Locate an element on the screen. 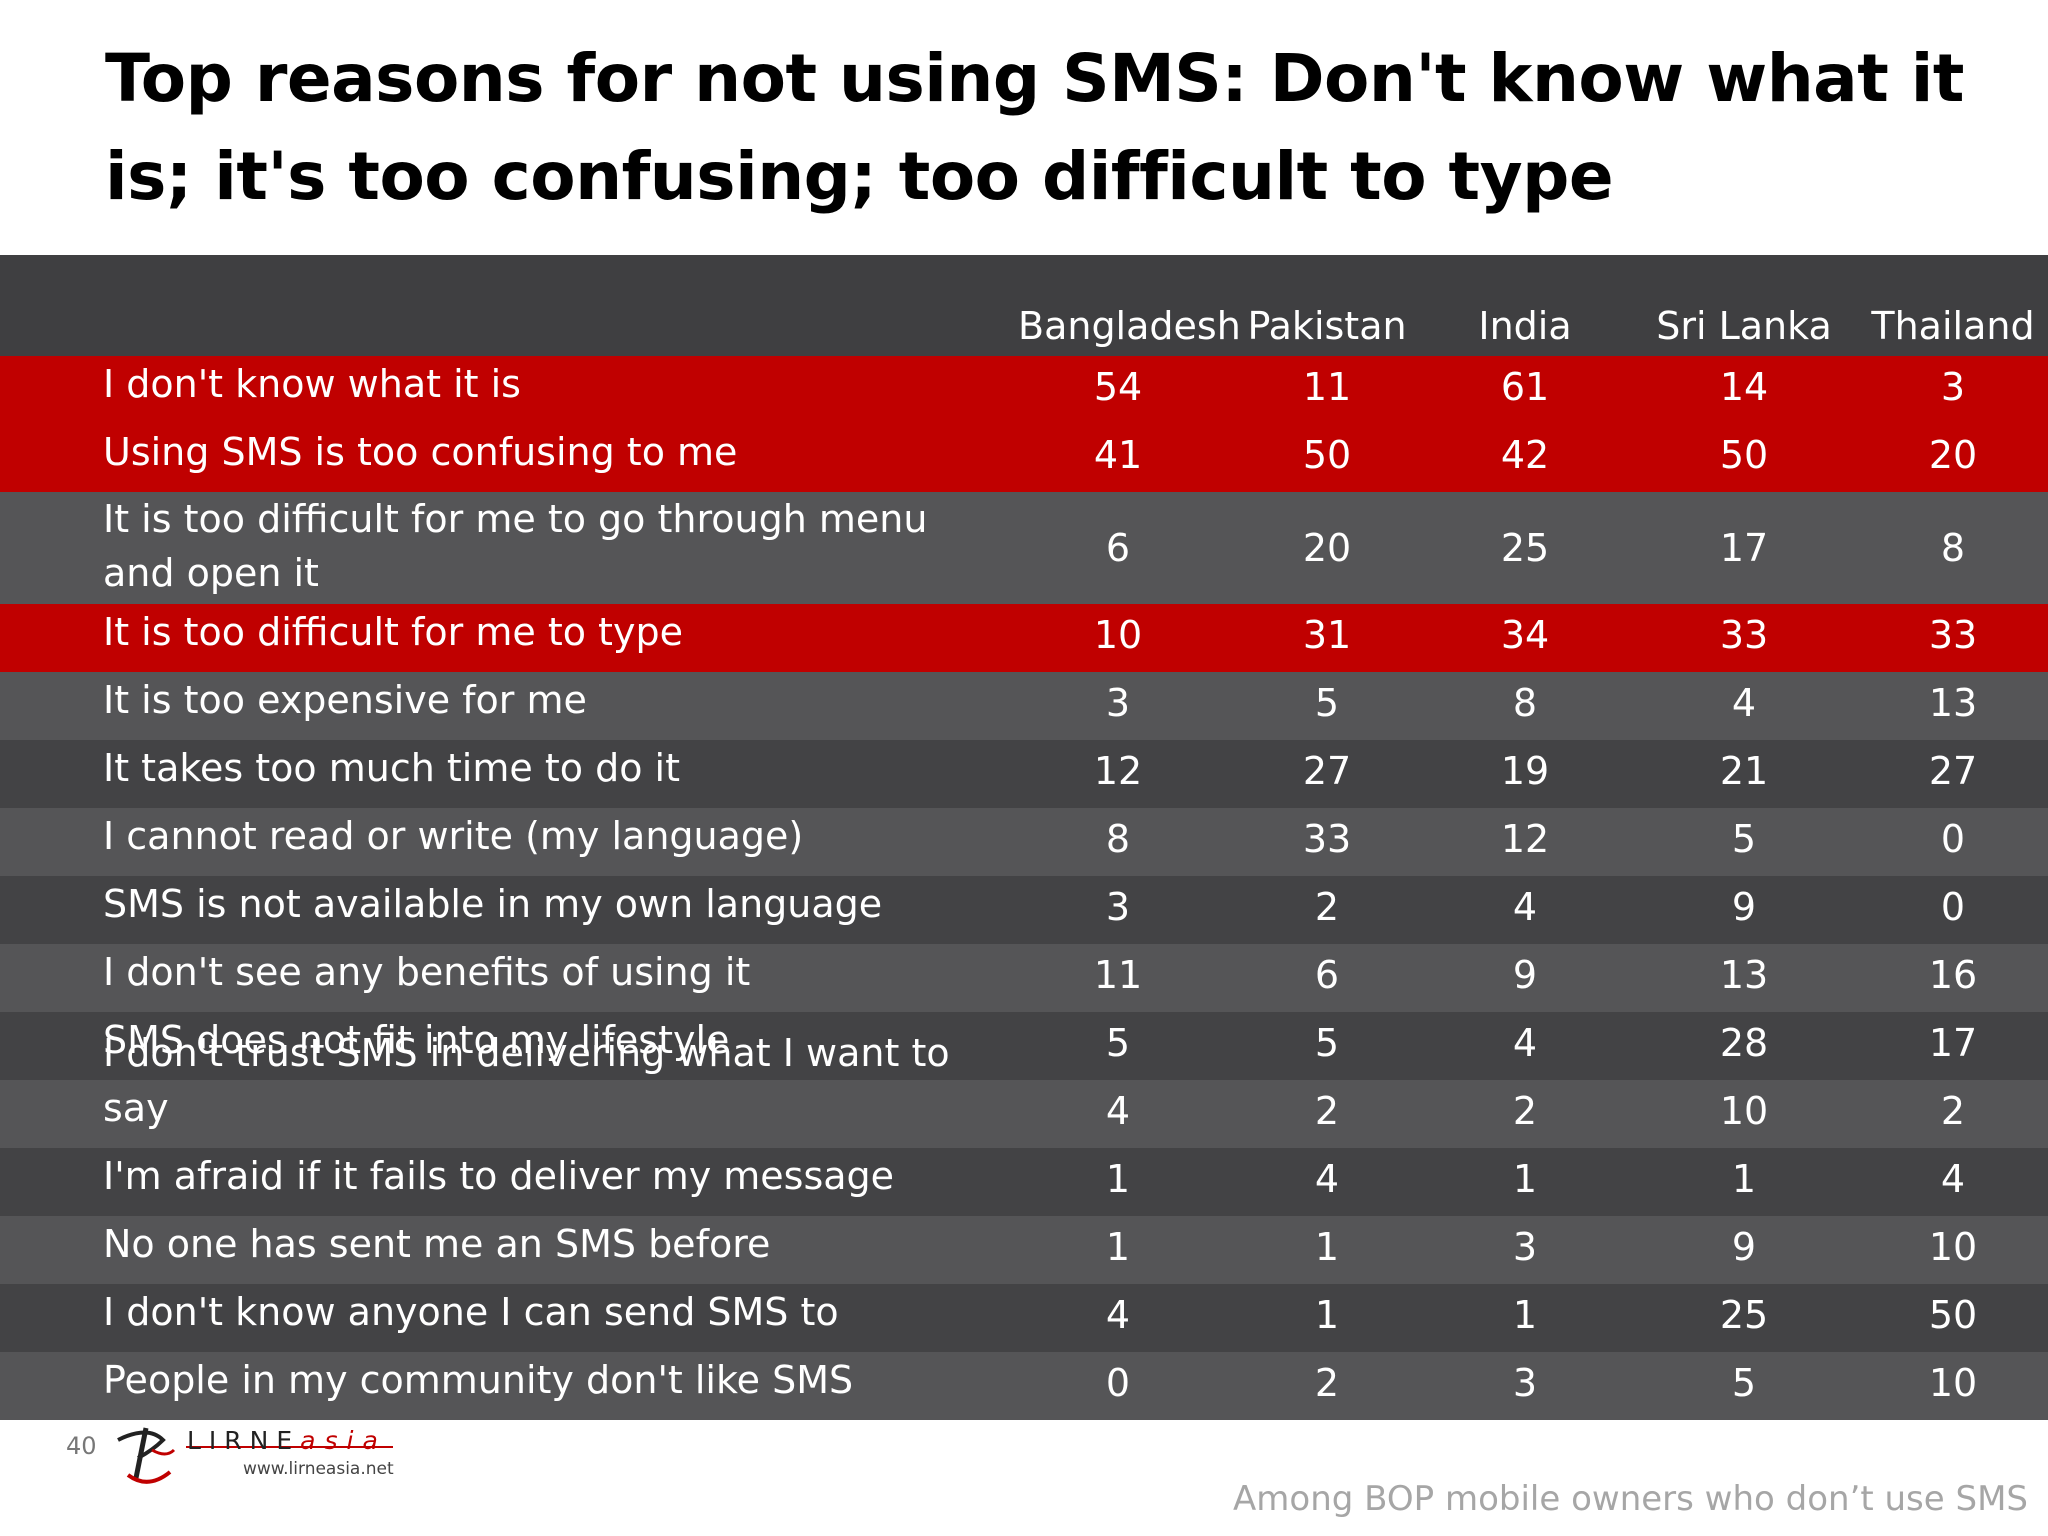 The image size is (2048, 1536). column-header-india: India is located at coordinates (1525, 326).